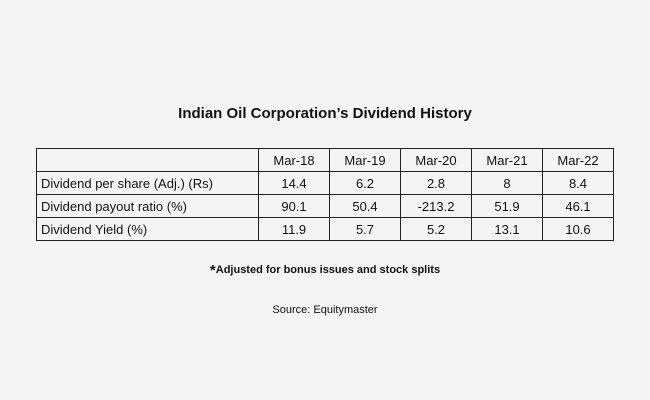 This screenshot has width=650, height=400. What do you see at coordinates (436, 206) in the screenshot?
I see `table-cell: -213.2` at bounding box center [436, 206].